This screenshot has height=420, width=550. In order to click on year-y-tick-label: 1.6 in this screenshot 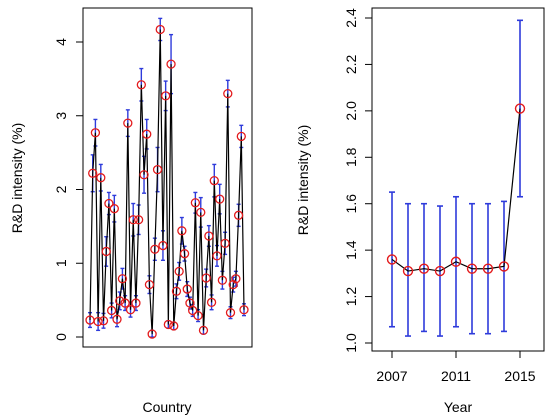, I will do `click(351, 204)`.